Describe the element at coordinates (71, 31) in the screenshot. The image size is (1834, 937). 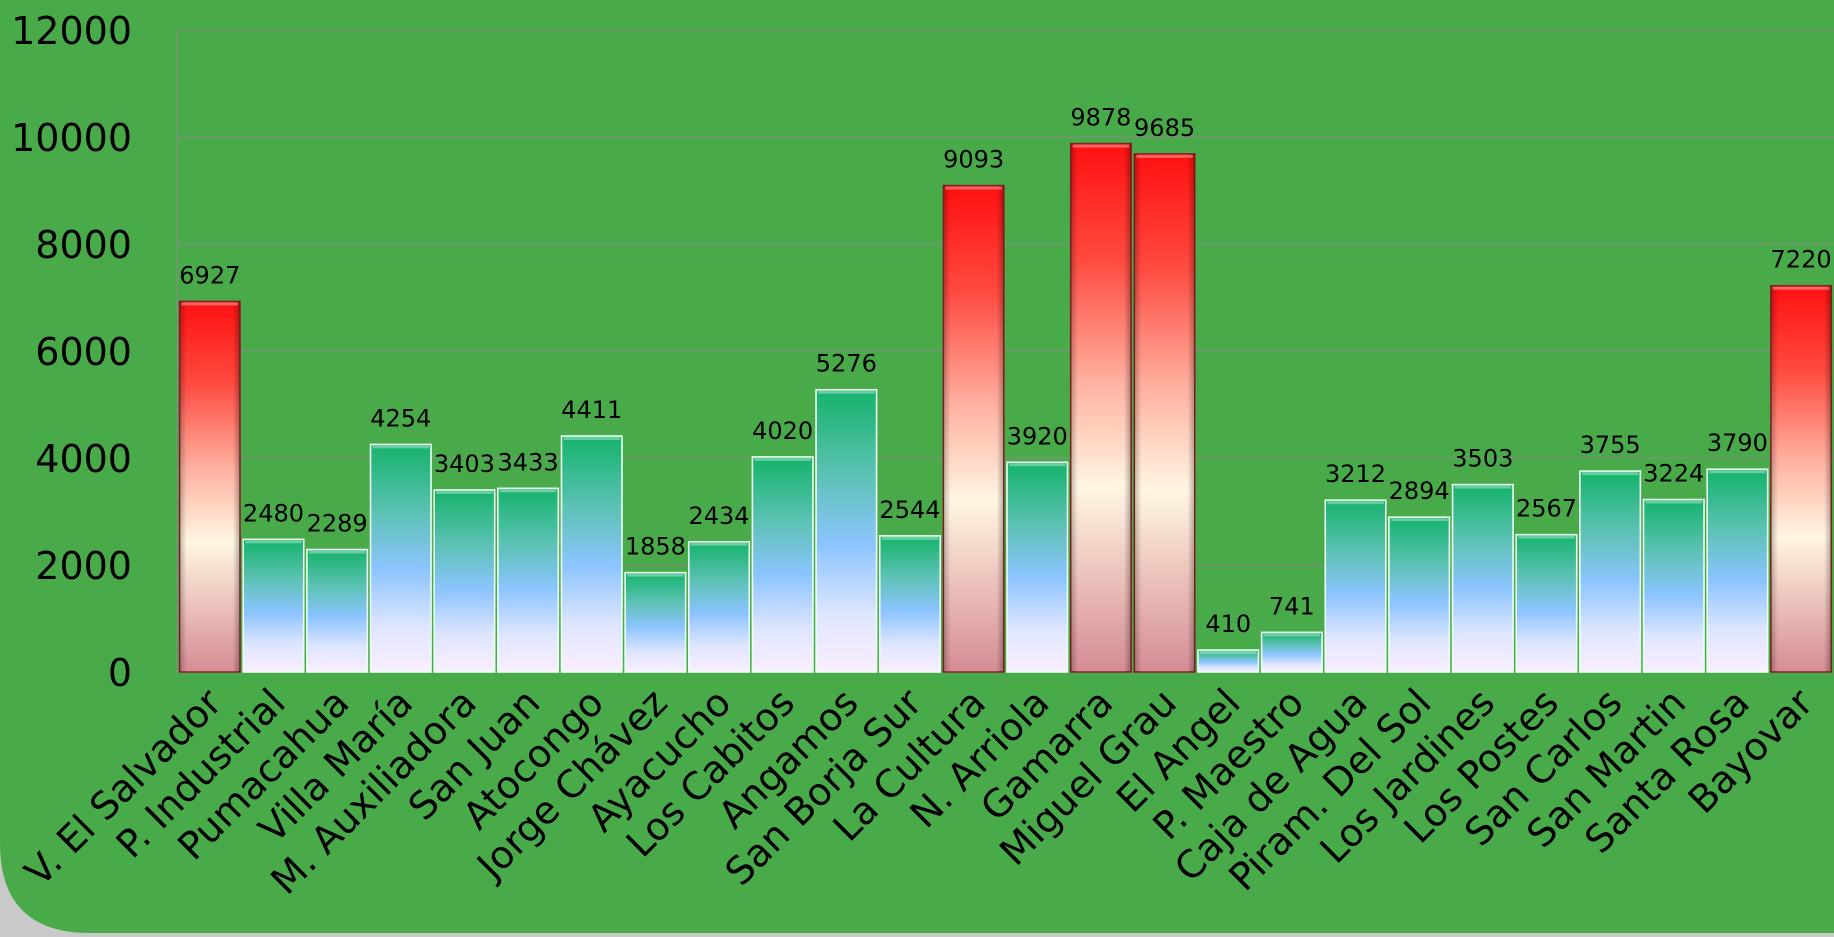
I see `y-tick-label: 12000` at that location.